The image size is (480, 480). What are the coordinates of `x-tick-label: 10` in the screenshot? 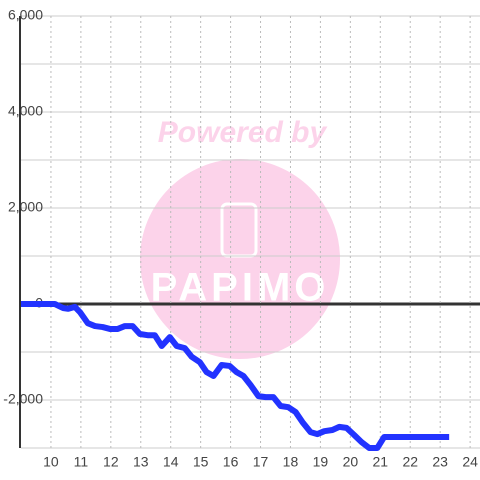 It's located at (51, 462).